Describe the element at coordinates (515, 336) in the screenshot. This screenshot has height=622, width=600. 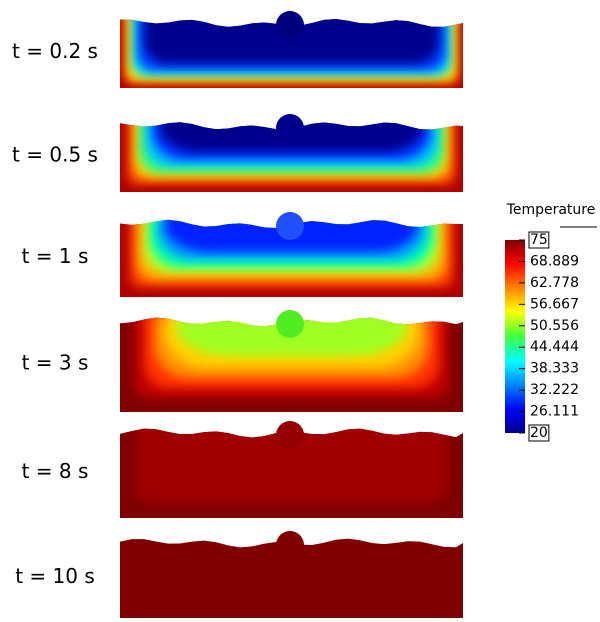
I see `colorbar` at that location.